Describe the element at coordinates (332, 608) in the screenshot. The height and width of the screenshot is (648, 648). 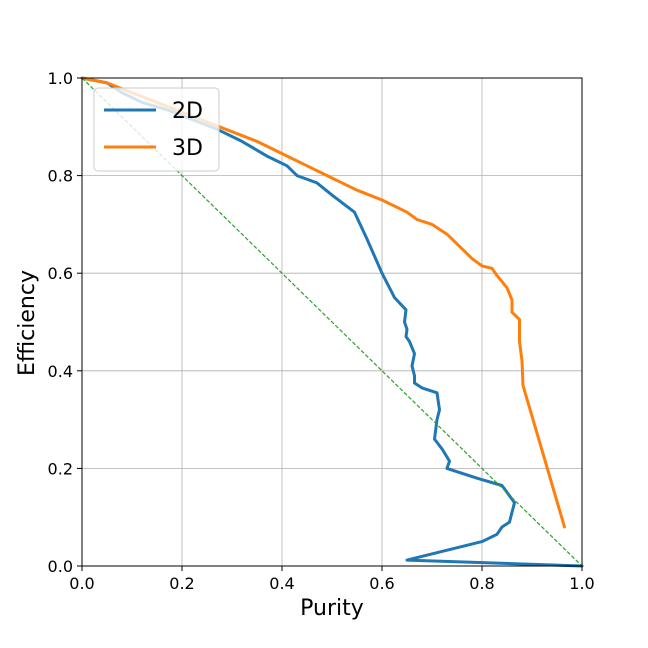
I see `x-axis-title: Purity` at that location.